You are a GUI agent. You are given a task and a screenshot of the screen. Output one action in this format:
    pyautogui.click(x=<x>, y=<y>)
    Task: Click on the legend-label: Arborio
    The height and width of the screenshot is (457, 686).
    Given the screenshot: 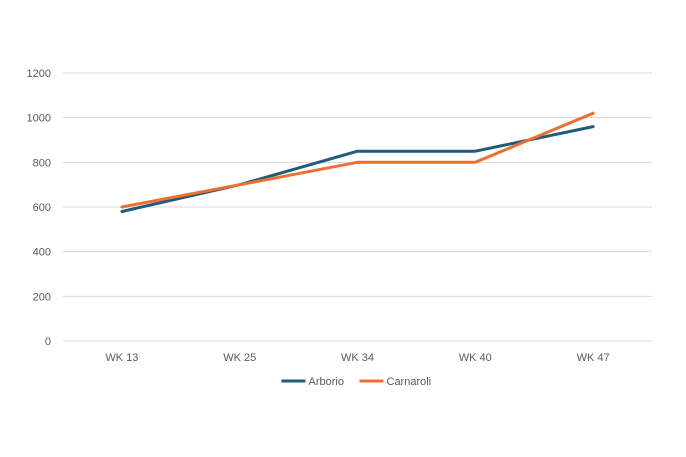 What is the action you would take?
    pyautogui.click(x=326, y=382)
    